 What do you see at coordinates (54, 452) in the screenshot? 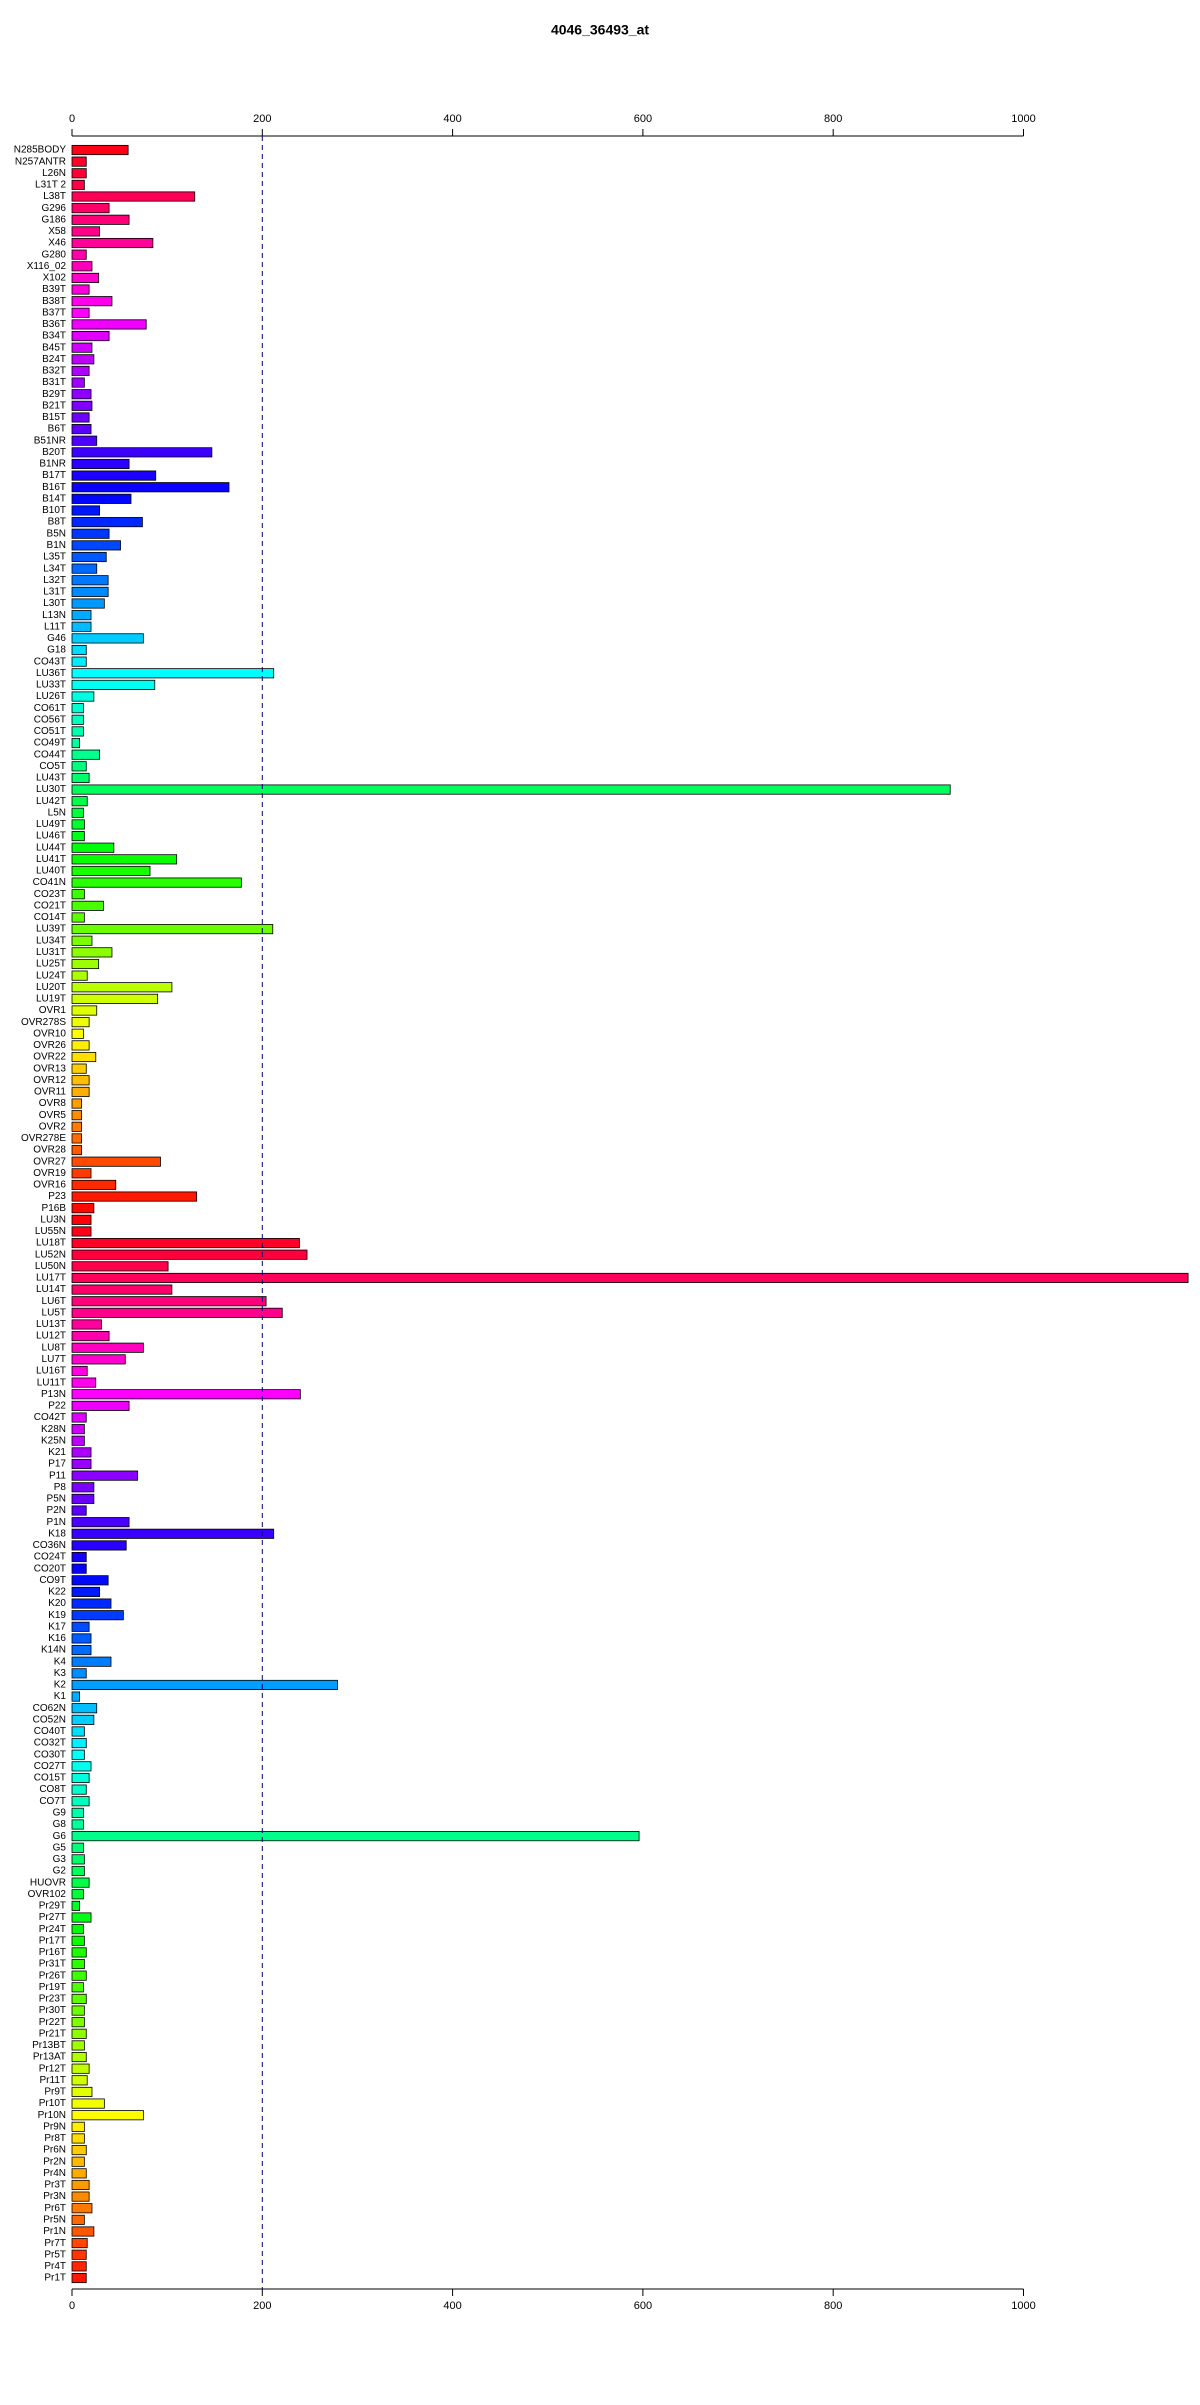
I see `y-tick-label: B20T` at bounding box center [54, 452].